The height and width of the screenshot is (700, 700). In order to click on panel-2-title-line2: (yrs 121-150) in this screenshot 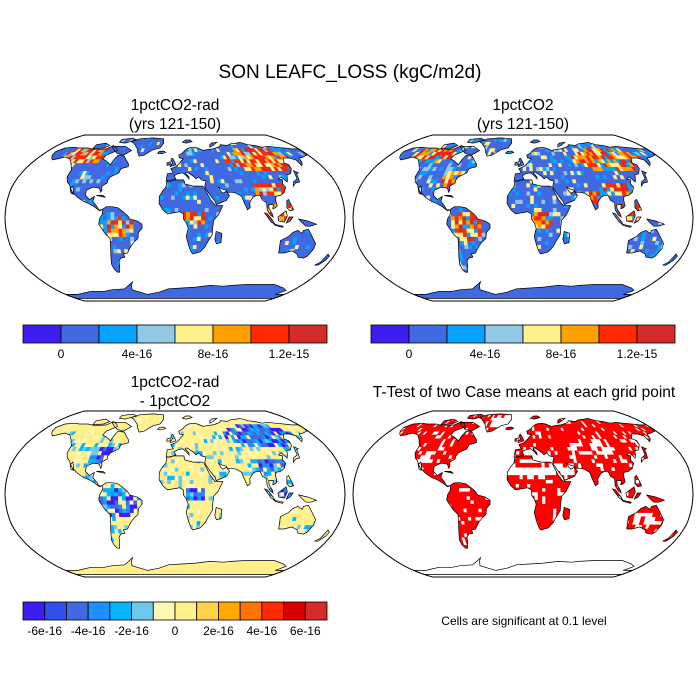, I will do `click(523, 124)`.